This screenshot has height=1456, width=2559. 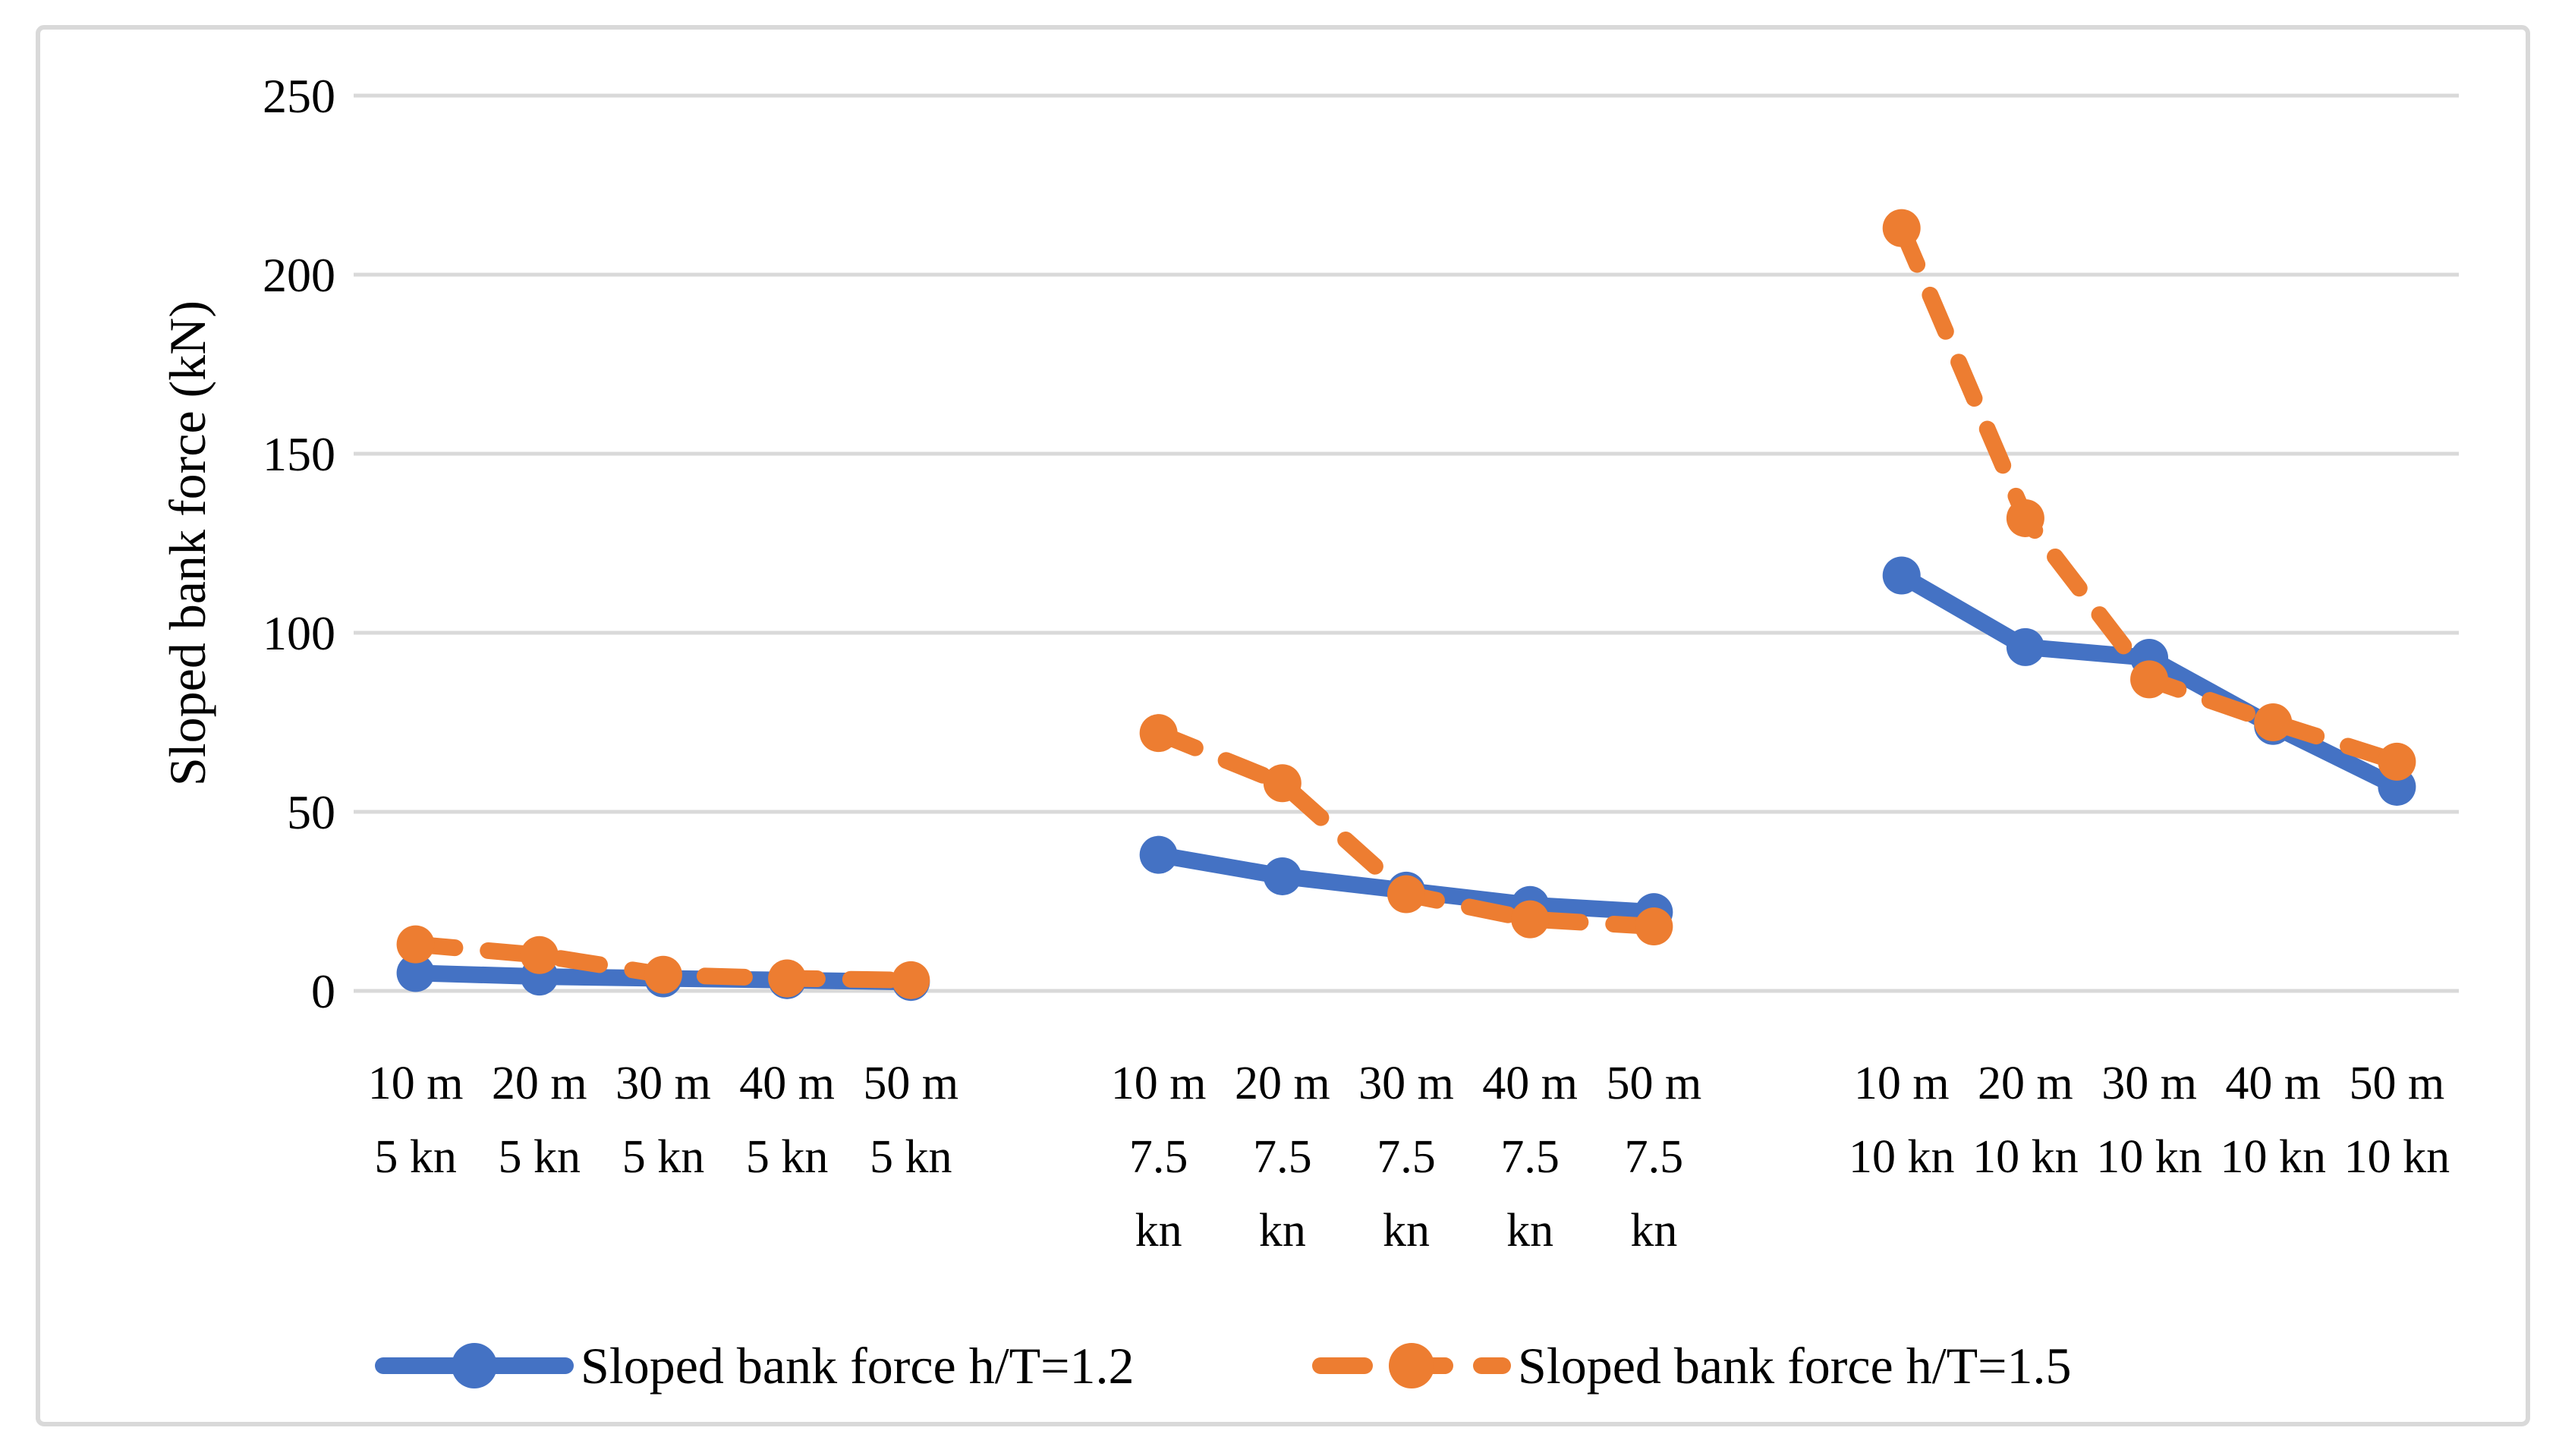 I want to click on y-axis-tick-label: 0, so click(x=323, y=991).